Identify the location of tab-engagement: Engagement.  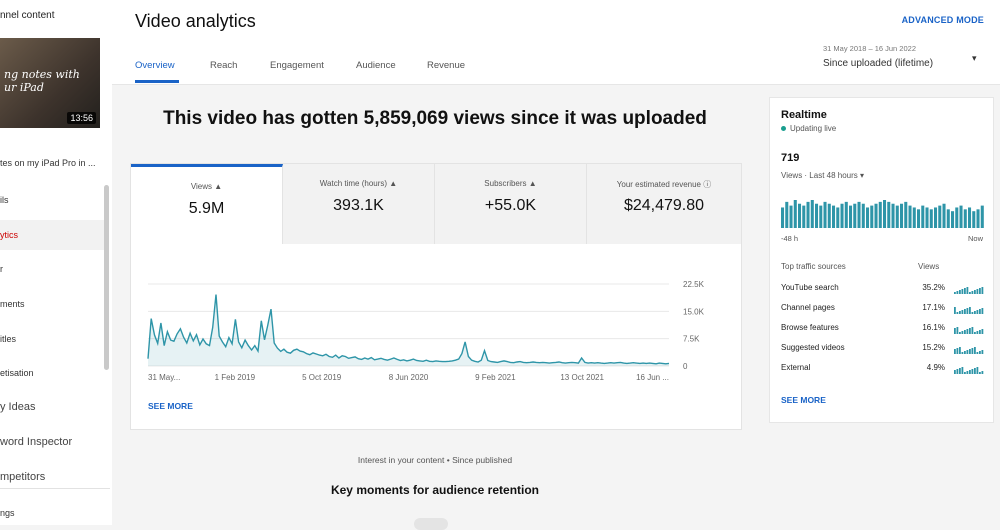
(297, 65).